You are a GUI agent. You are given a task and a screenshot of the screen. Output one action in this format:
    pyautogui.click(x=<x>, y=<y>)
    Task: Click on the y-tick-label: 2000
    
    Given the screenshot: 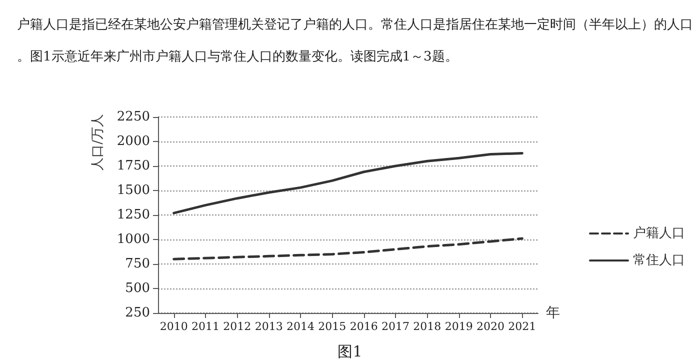 What is the action you would take?
    pyautogui.click(x=133, y=141)
    